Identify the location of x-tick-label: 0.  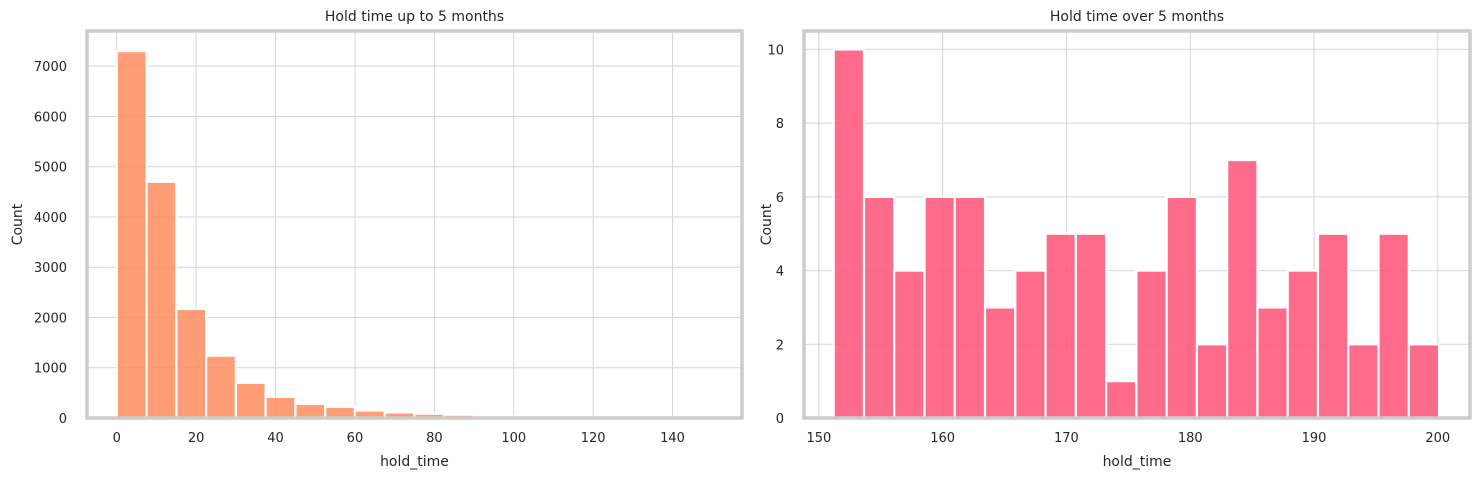
(117, 438).